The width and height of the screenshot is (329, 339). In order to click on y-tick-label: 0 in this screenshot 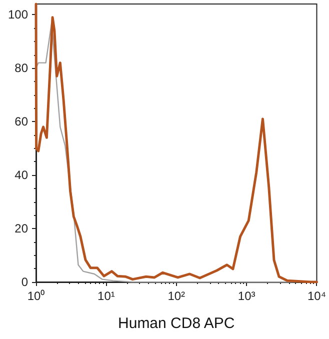, I will do `click(24, 282)`.